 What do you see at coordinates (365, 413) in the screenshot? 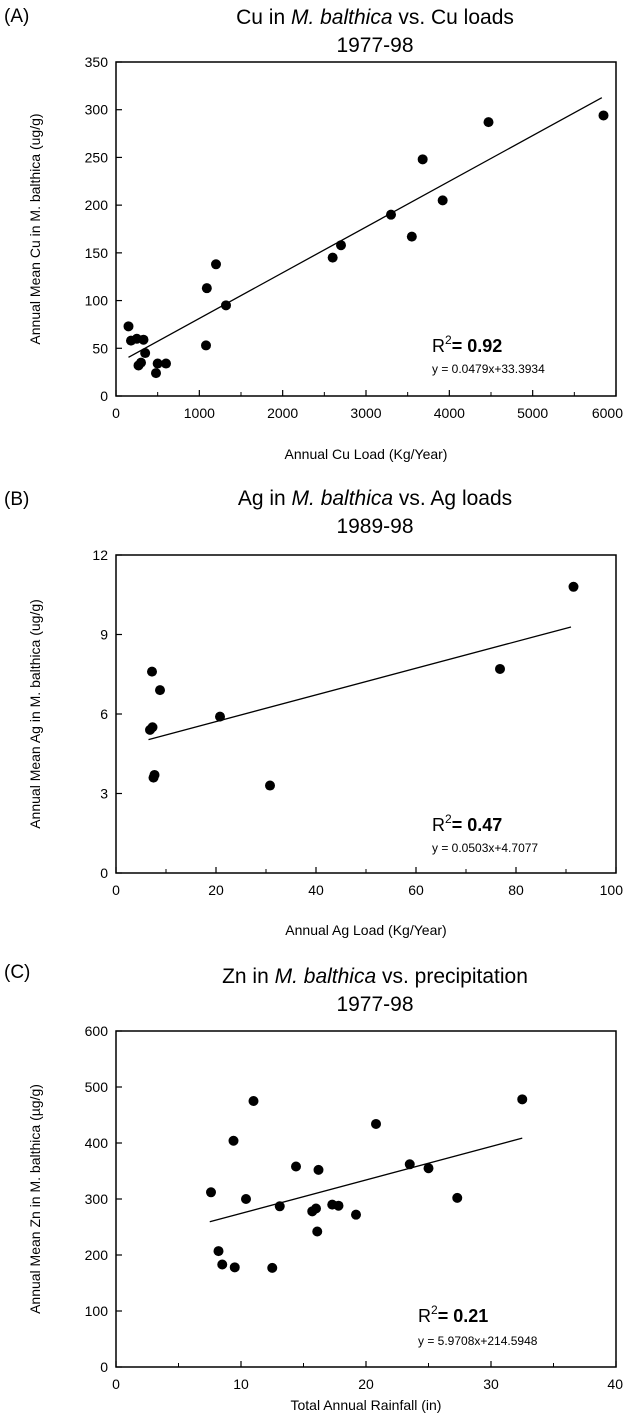
I see `panel-a-x-tick-label: 3000` at bounding box center [365, 413].